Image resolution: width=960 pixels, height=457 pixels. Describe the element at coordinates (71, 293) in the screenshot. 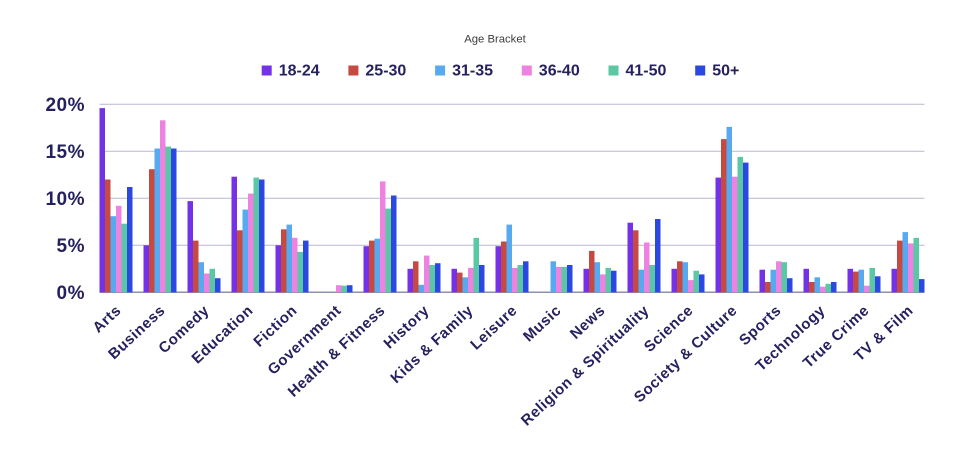

I see `svg-text: 0%` at that location.